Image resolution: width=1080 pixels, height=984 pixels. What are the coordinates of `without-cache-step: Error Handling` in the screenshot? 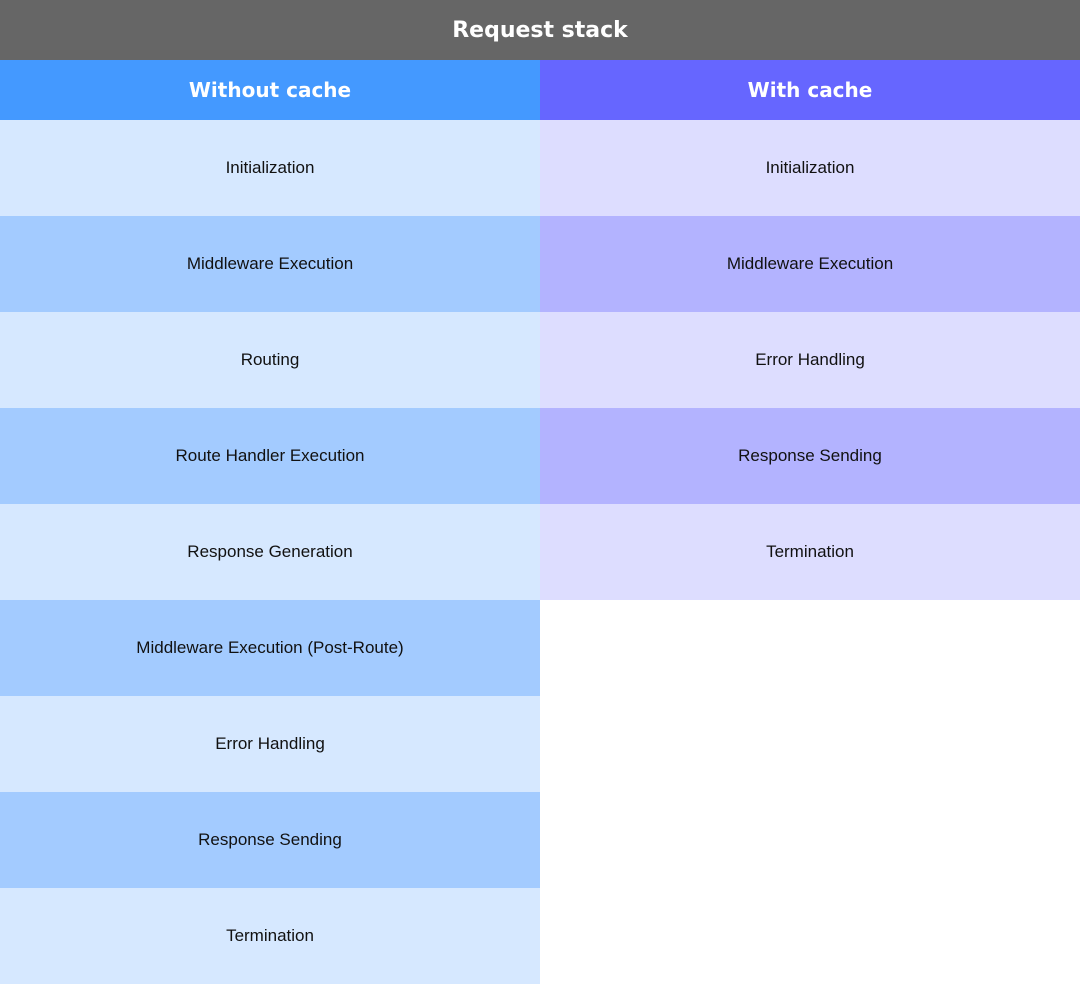 It's located at (270, 744).